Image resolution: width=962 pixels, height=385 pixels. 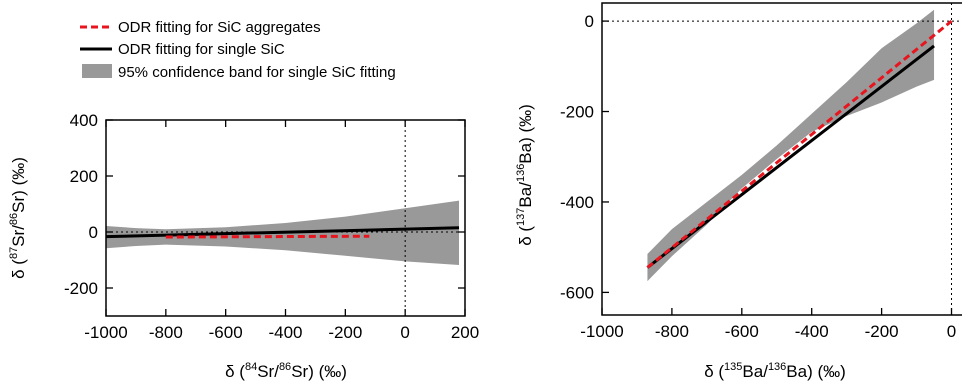 I want to click on ba-x-tick-label: -200, so click(x=882, y=331).